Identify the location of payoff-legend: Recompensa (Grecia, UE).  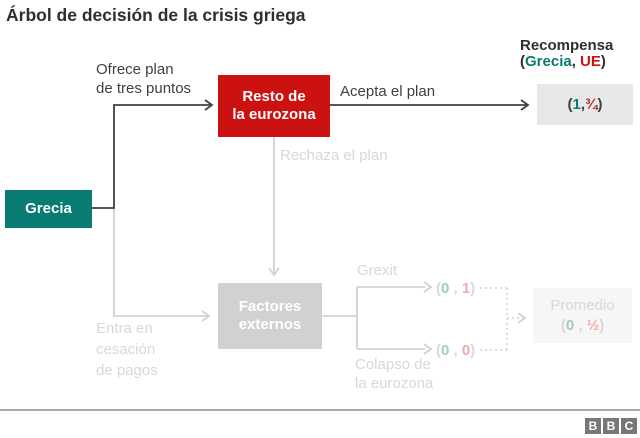
(566, 54).